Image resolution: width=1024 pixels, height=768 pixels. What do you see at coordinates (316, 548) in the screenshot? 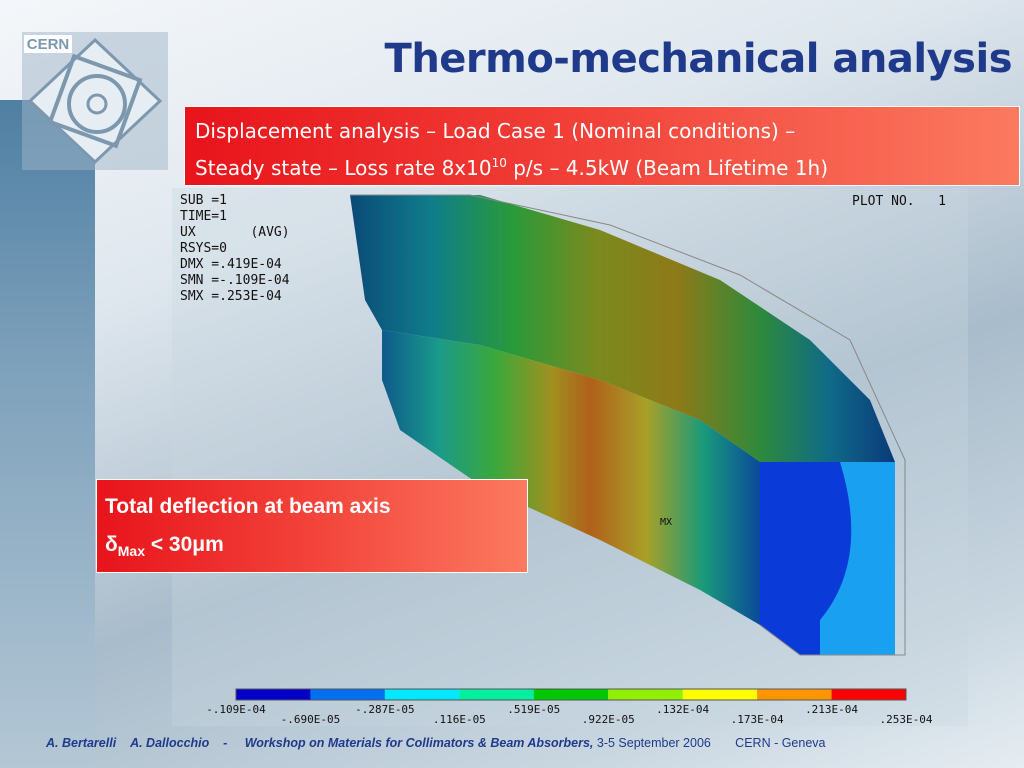
I see `result-value: δMax < 30μm` at bounding box center [316, 548].